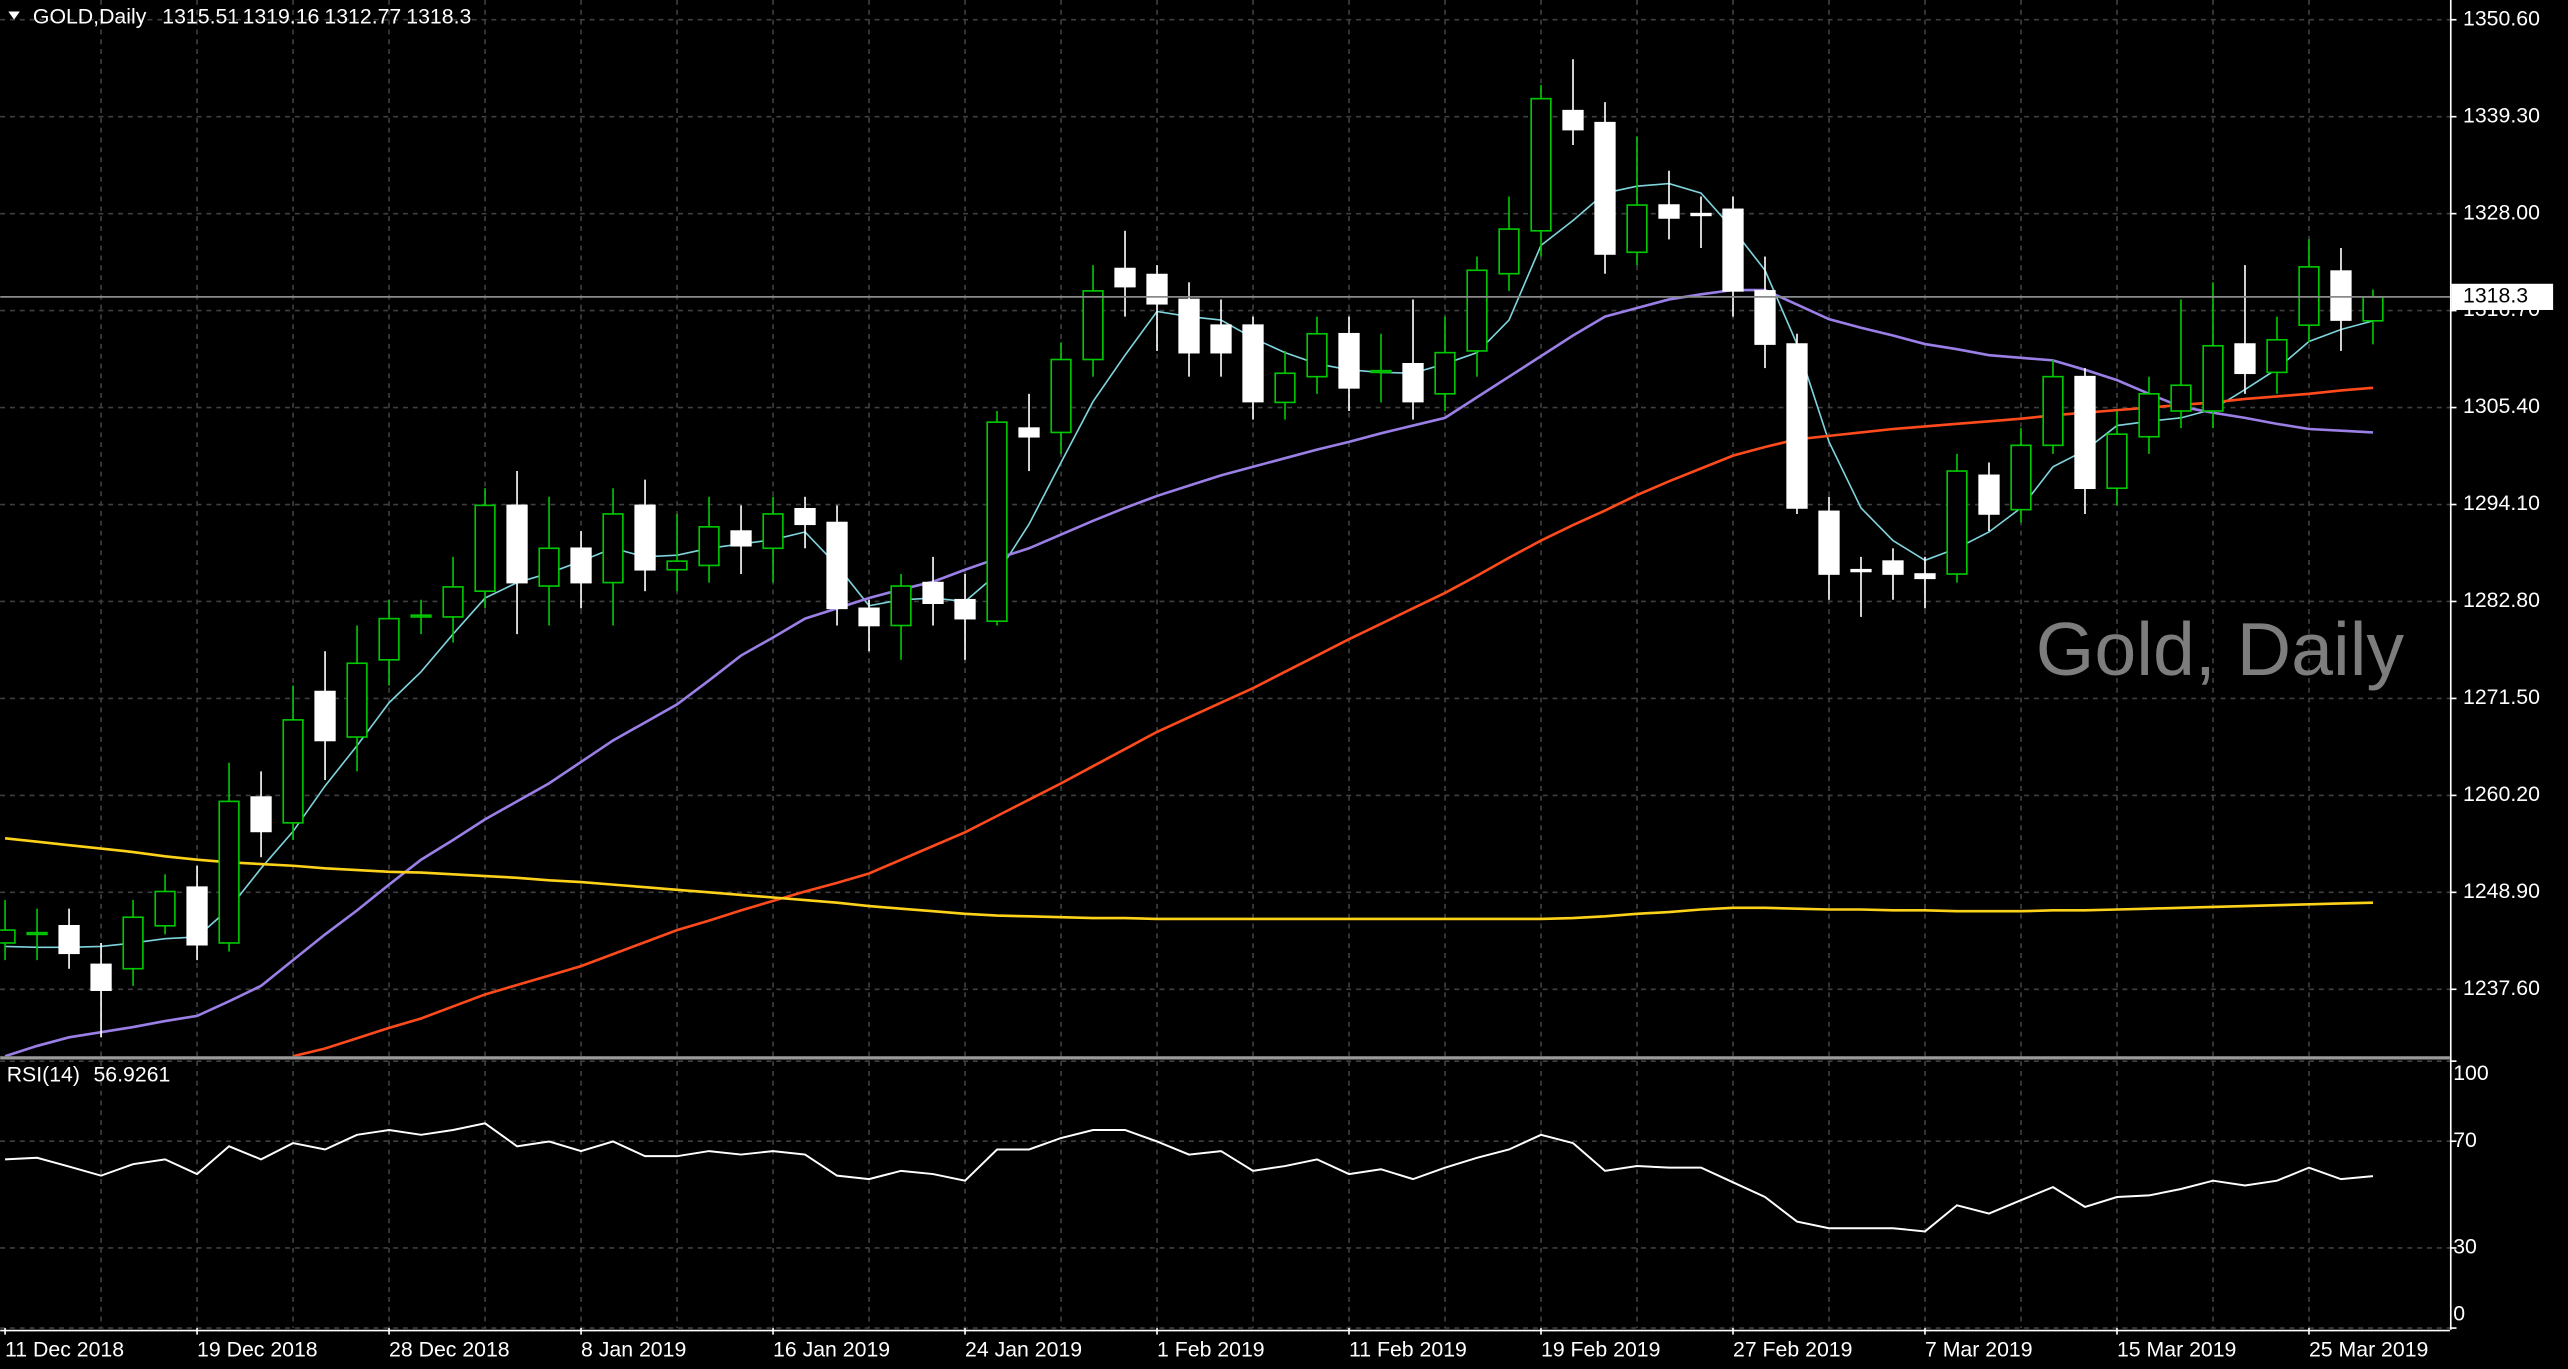 Image resolution: width=2568 pixels, height=1369 pixels. What do you see at coordinates (633, 1350) in the screenshot?
I see `x-tick-label: 8 Jan 2019` at bounding box center [633, 1350].